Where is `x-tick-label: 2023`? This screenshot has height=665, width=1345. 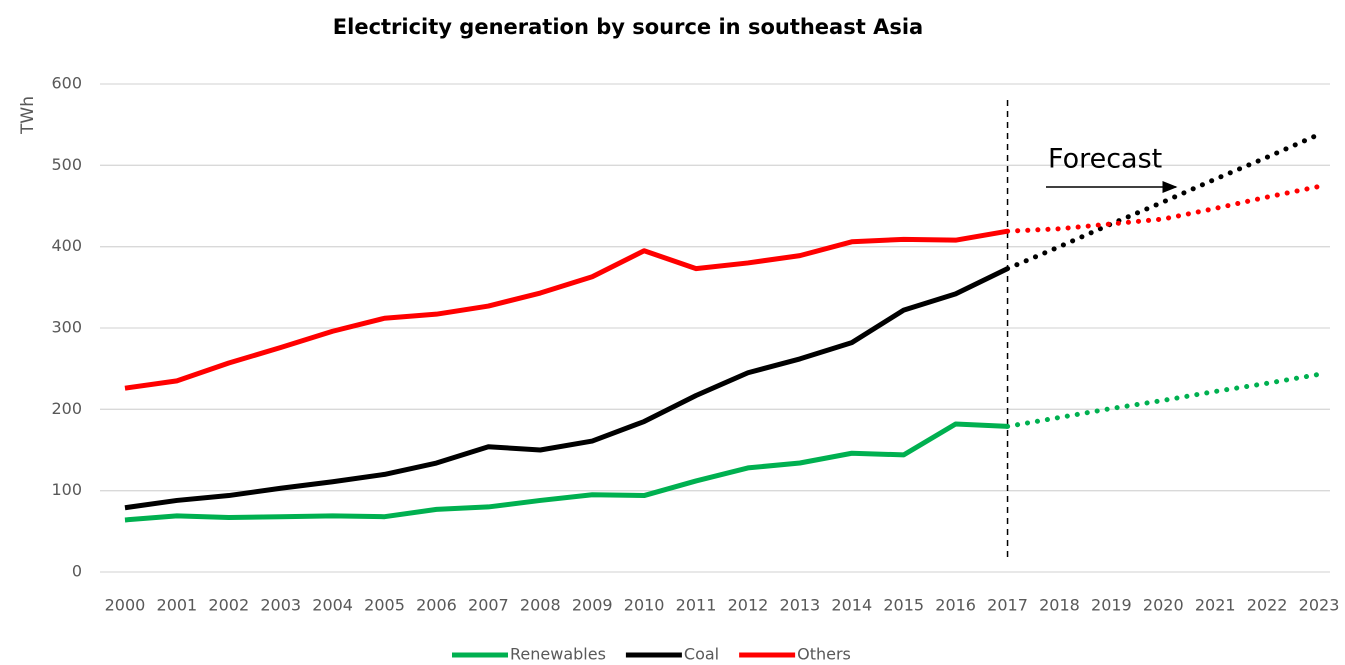 x-tick-label: 2023 is located at coordinates (1319, 605).